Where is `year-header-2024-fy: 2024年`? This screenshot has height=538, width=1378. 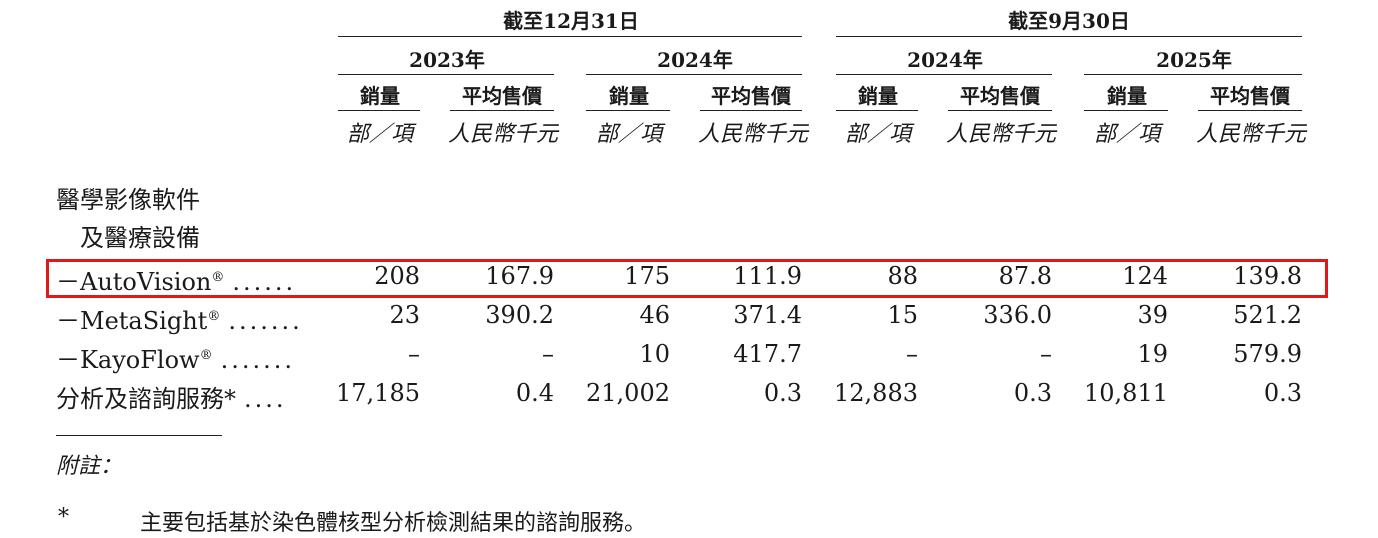
year-header-2024-fy: 2024年 is located at coordinates (695, 60).